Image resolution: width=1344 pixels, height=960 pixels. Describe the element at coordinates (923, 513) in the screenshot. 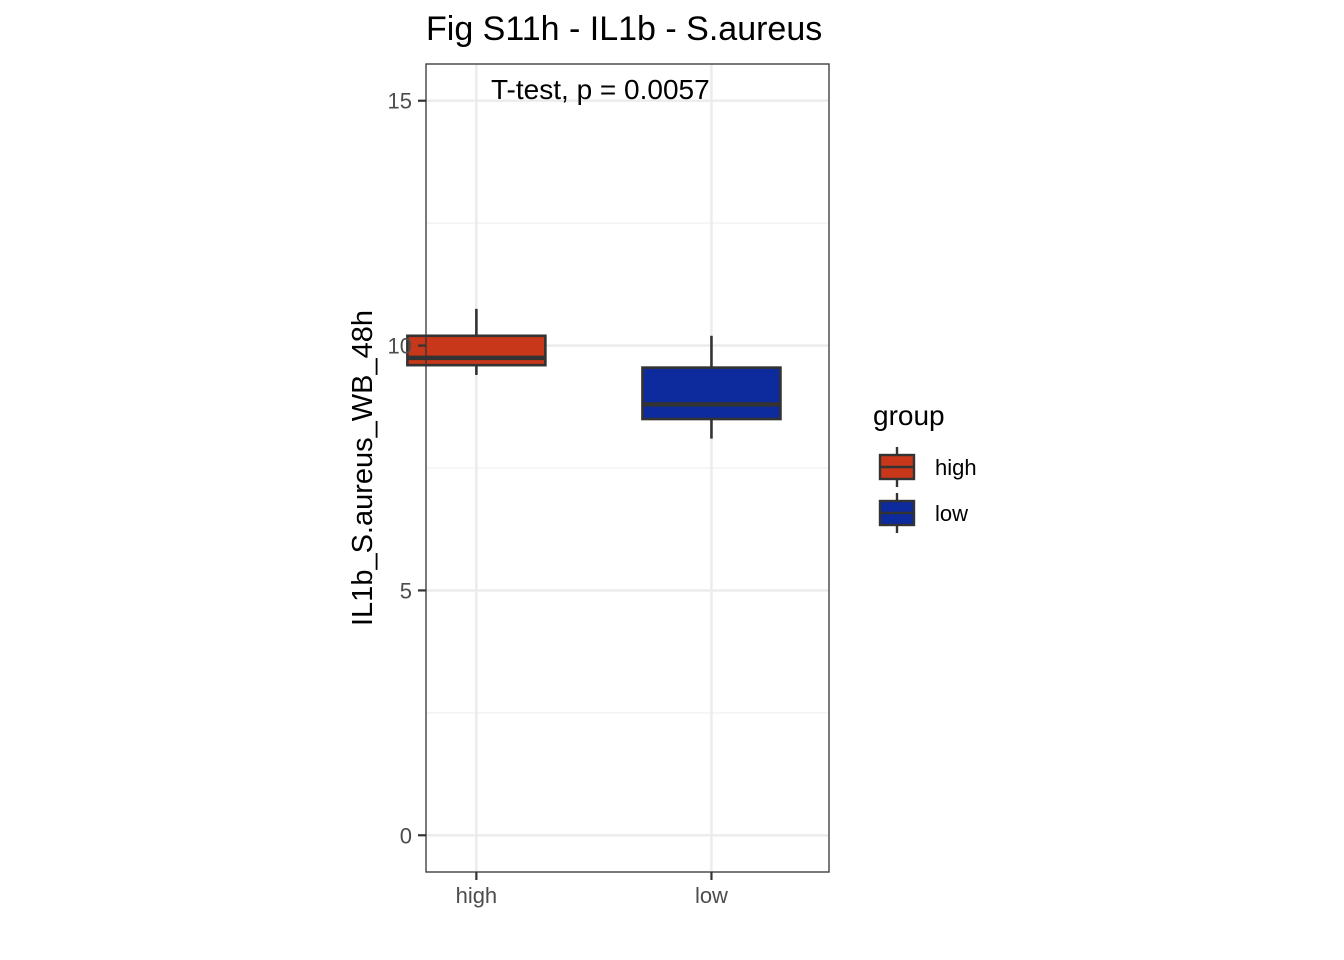

I see `legend-item-low: low` at that location.